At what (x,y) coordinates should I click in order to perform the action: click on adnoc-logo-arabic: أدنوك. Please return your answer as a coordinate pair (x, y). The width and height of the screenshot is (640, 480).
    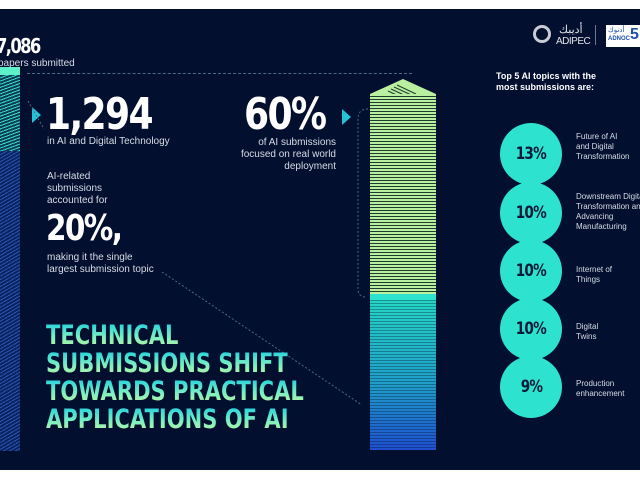
    Looking at the image, I should click on (616, 30).